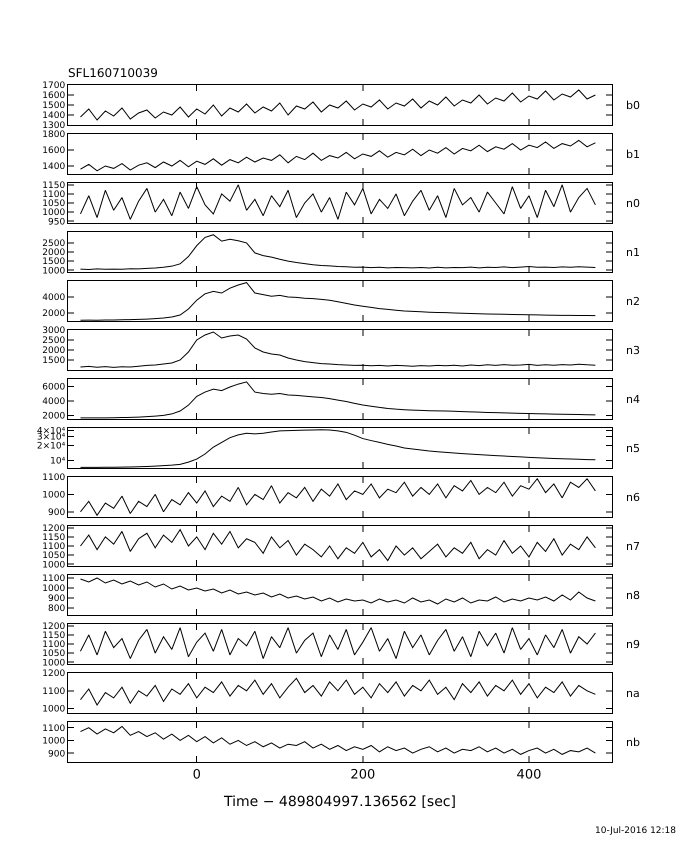 The width and height of the screenshot is (680, 850). I want to click on y-axis-title: n7, so click(633, 546).